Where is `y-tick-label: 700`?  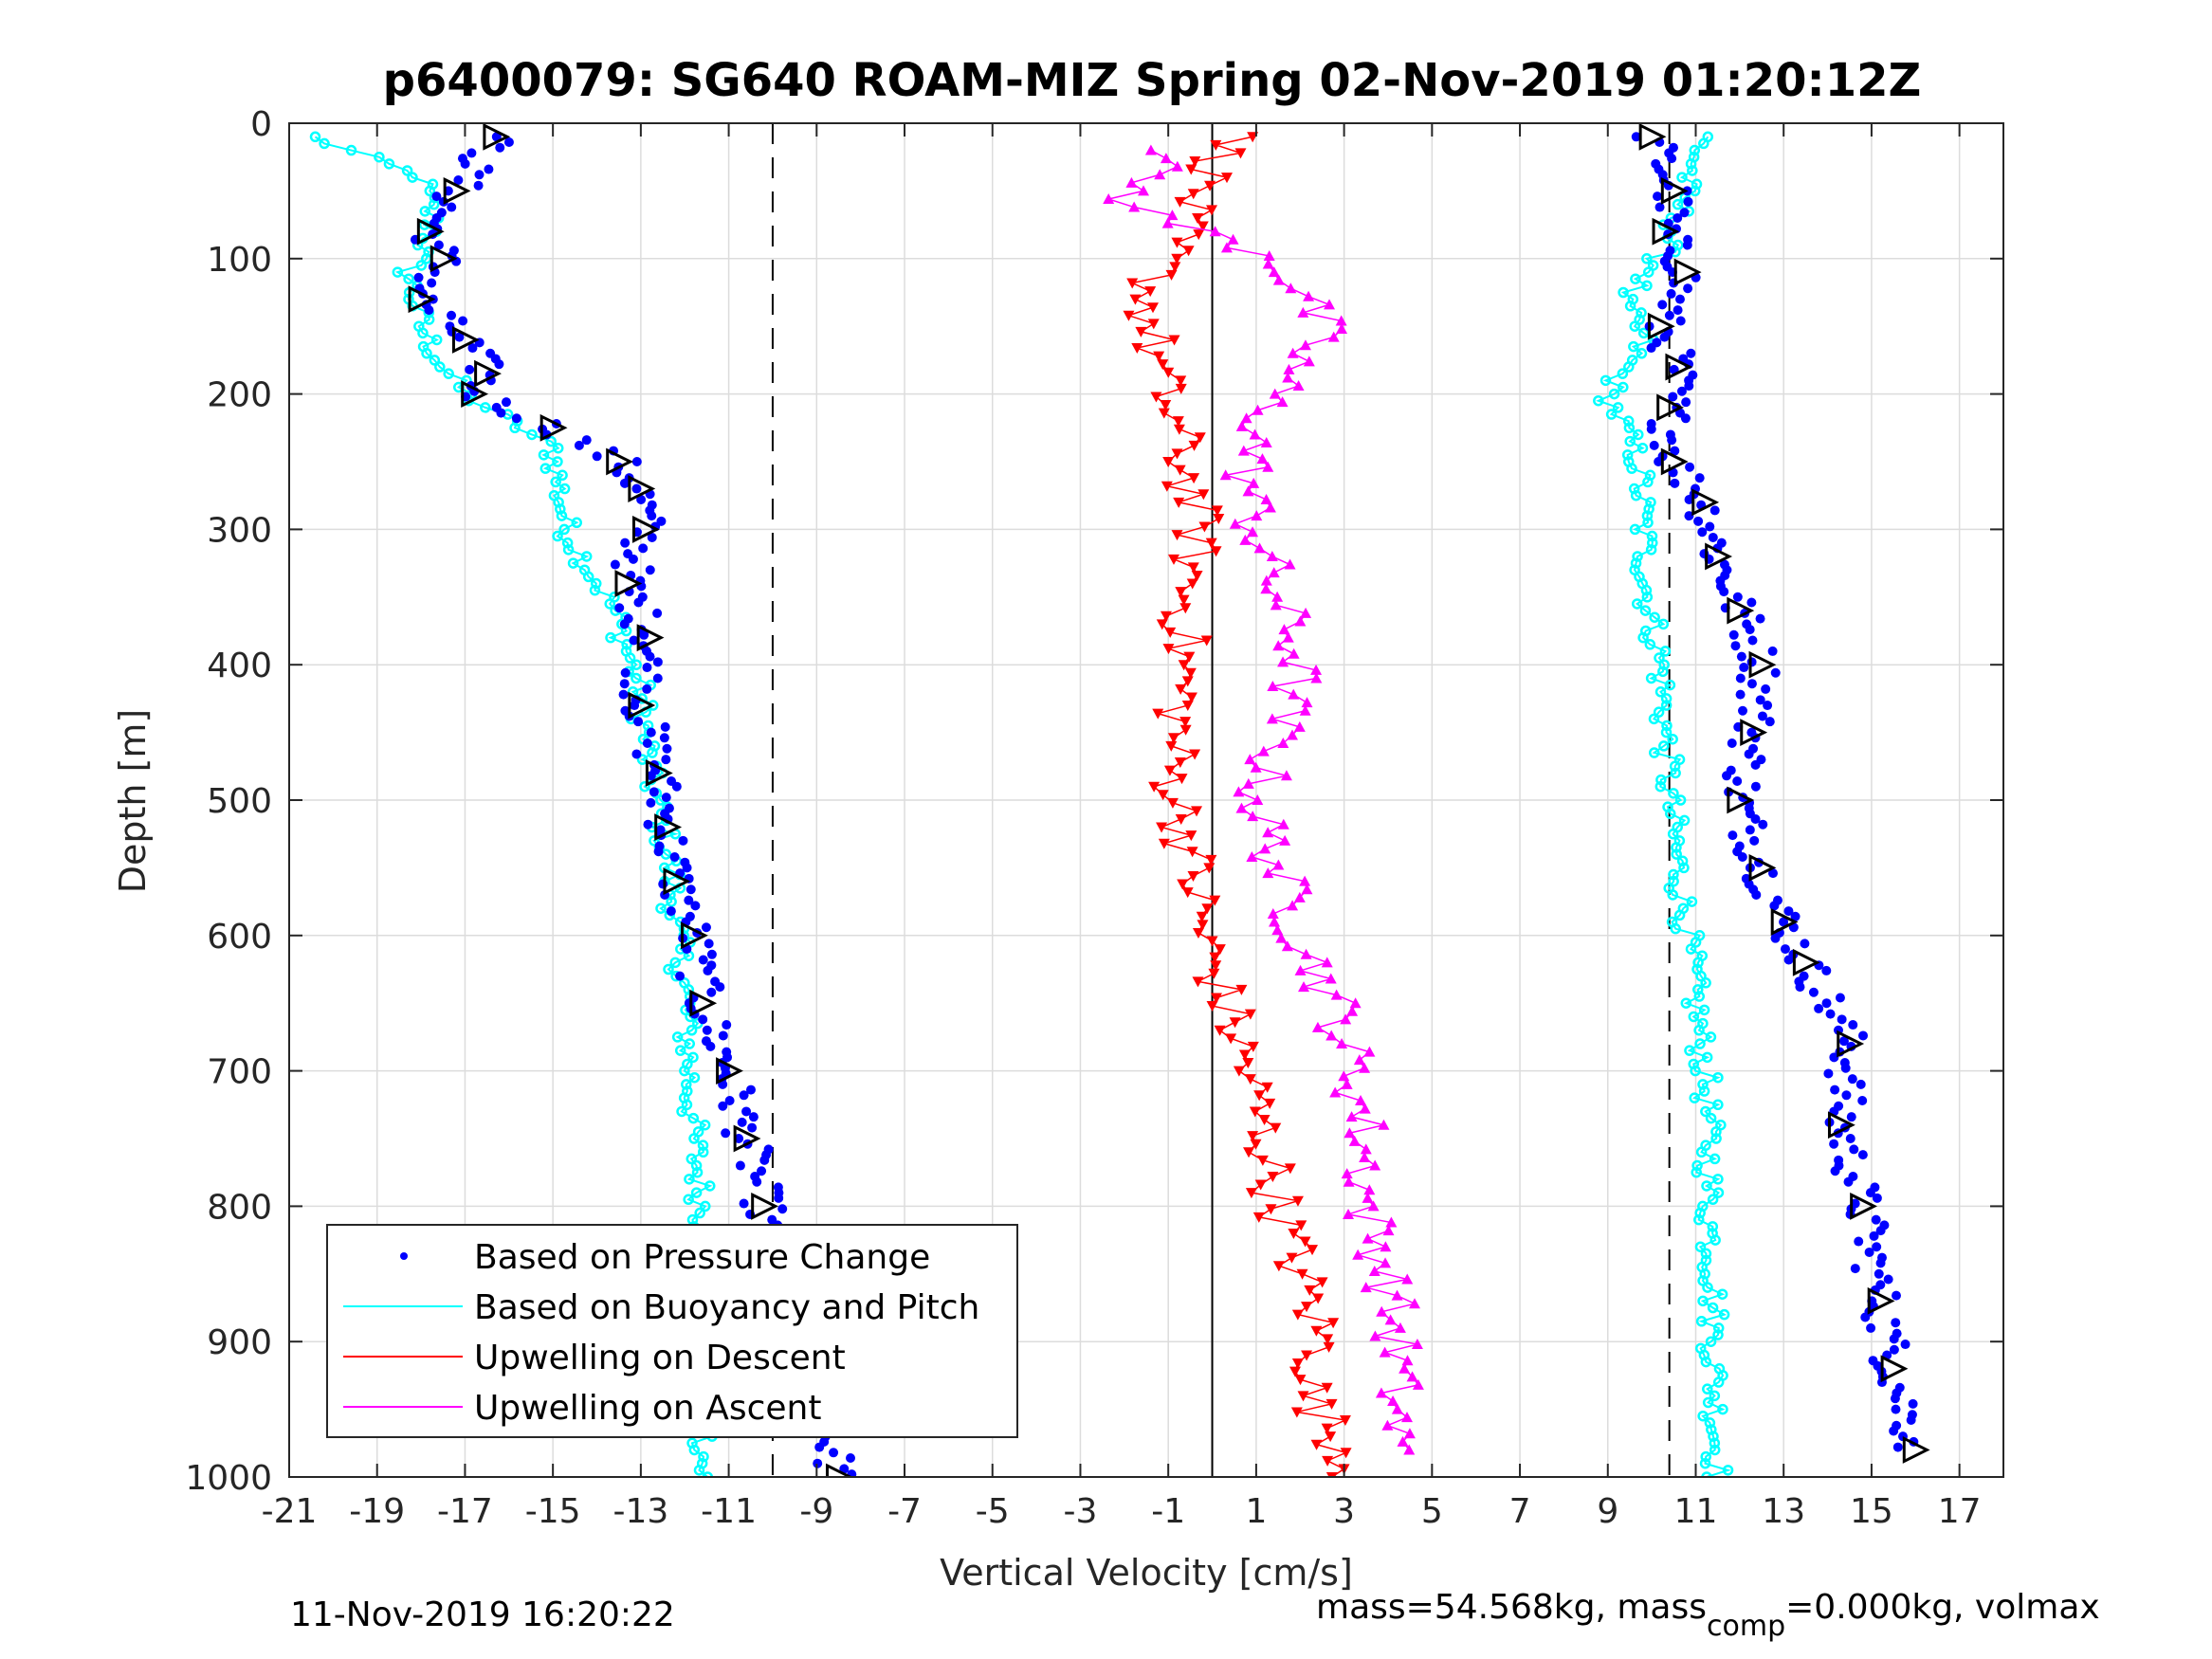 y-tick-label: 700 is located at coordinates (239, 1072).